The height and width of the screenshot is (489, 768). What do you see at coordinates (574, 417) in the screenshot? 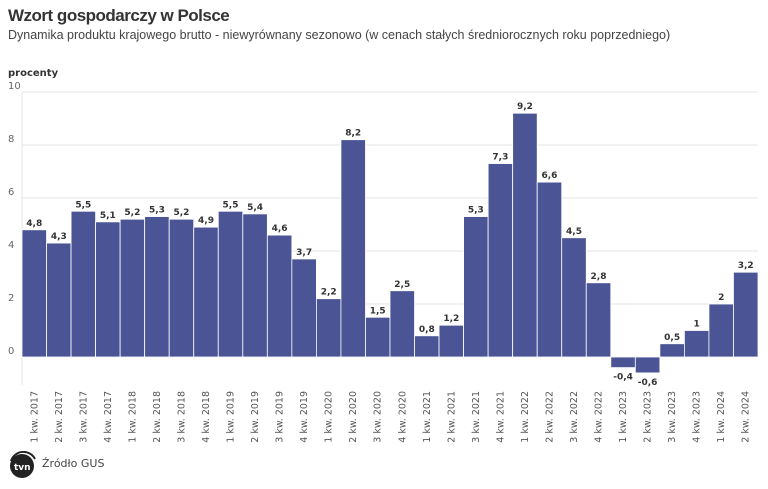
I see `x-tick-label: 3 kw. 2022` at bounding box center [574, 417].